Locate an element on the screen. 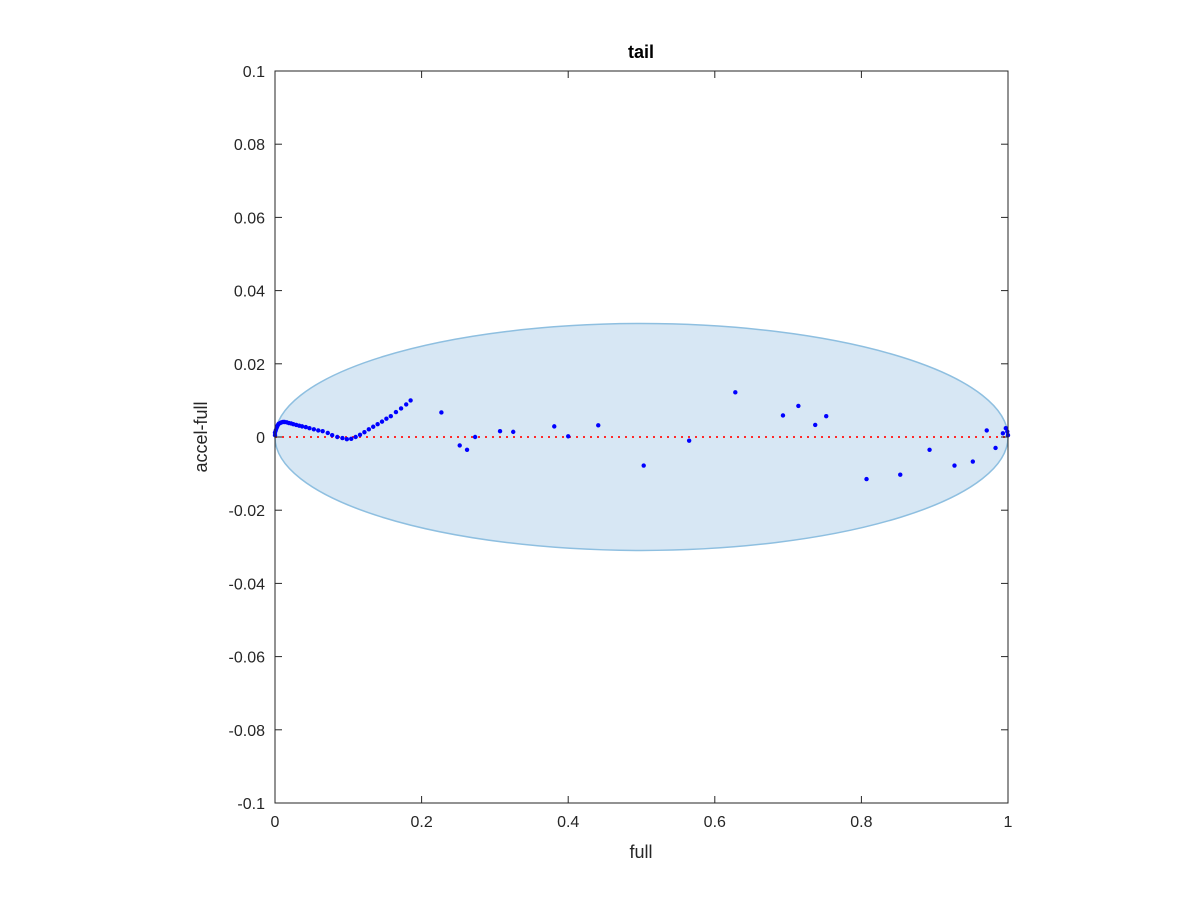 The image size is (1200, 900). x-tick-label-1: 0.2 is located at coordinates (421, 822).